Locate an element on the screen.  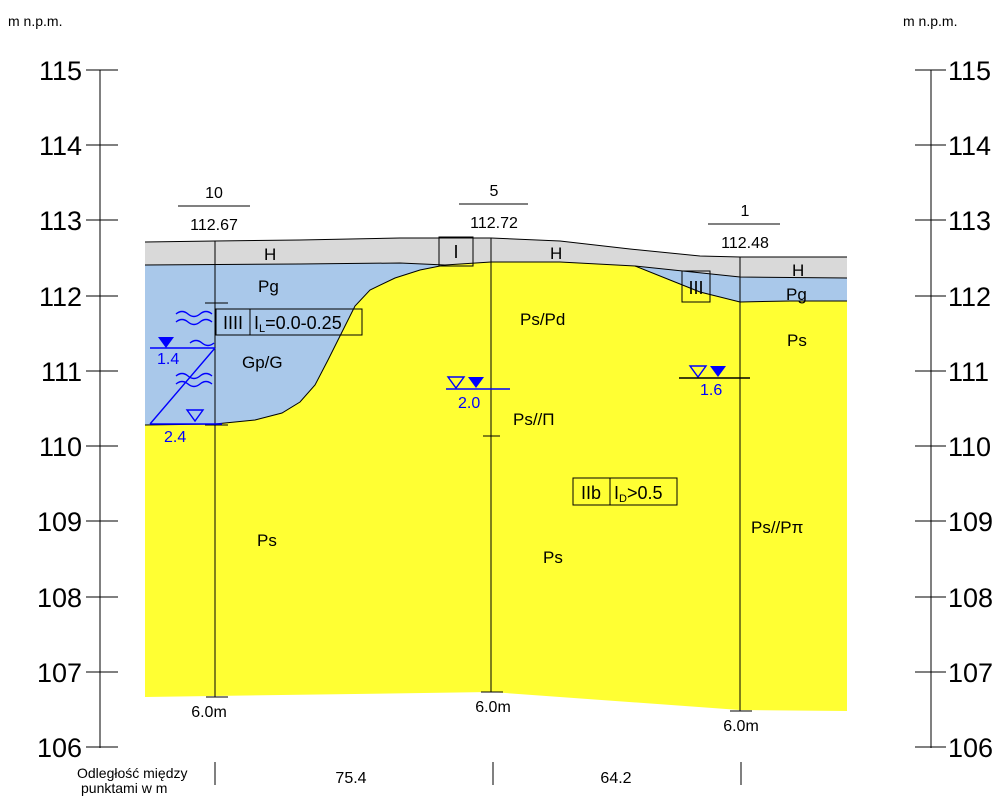
left-tick-label: 110 is located at coordinates (60, 447).